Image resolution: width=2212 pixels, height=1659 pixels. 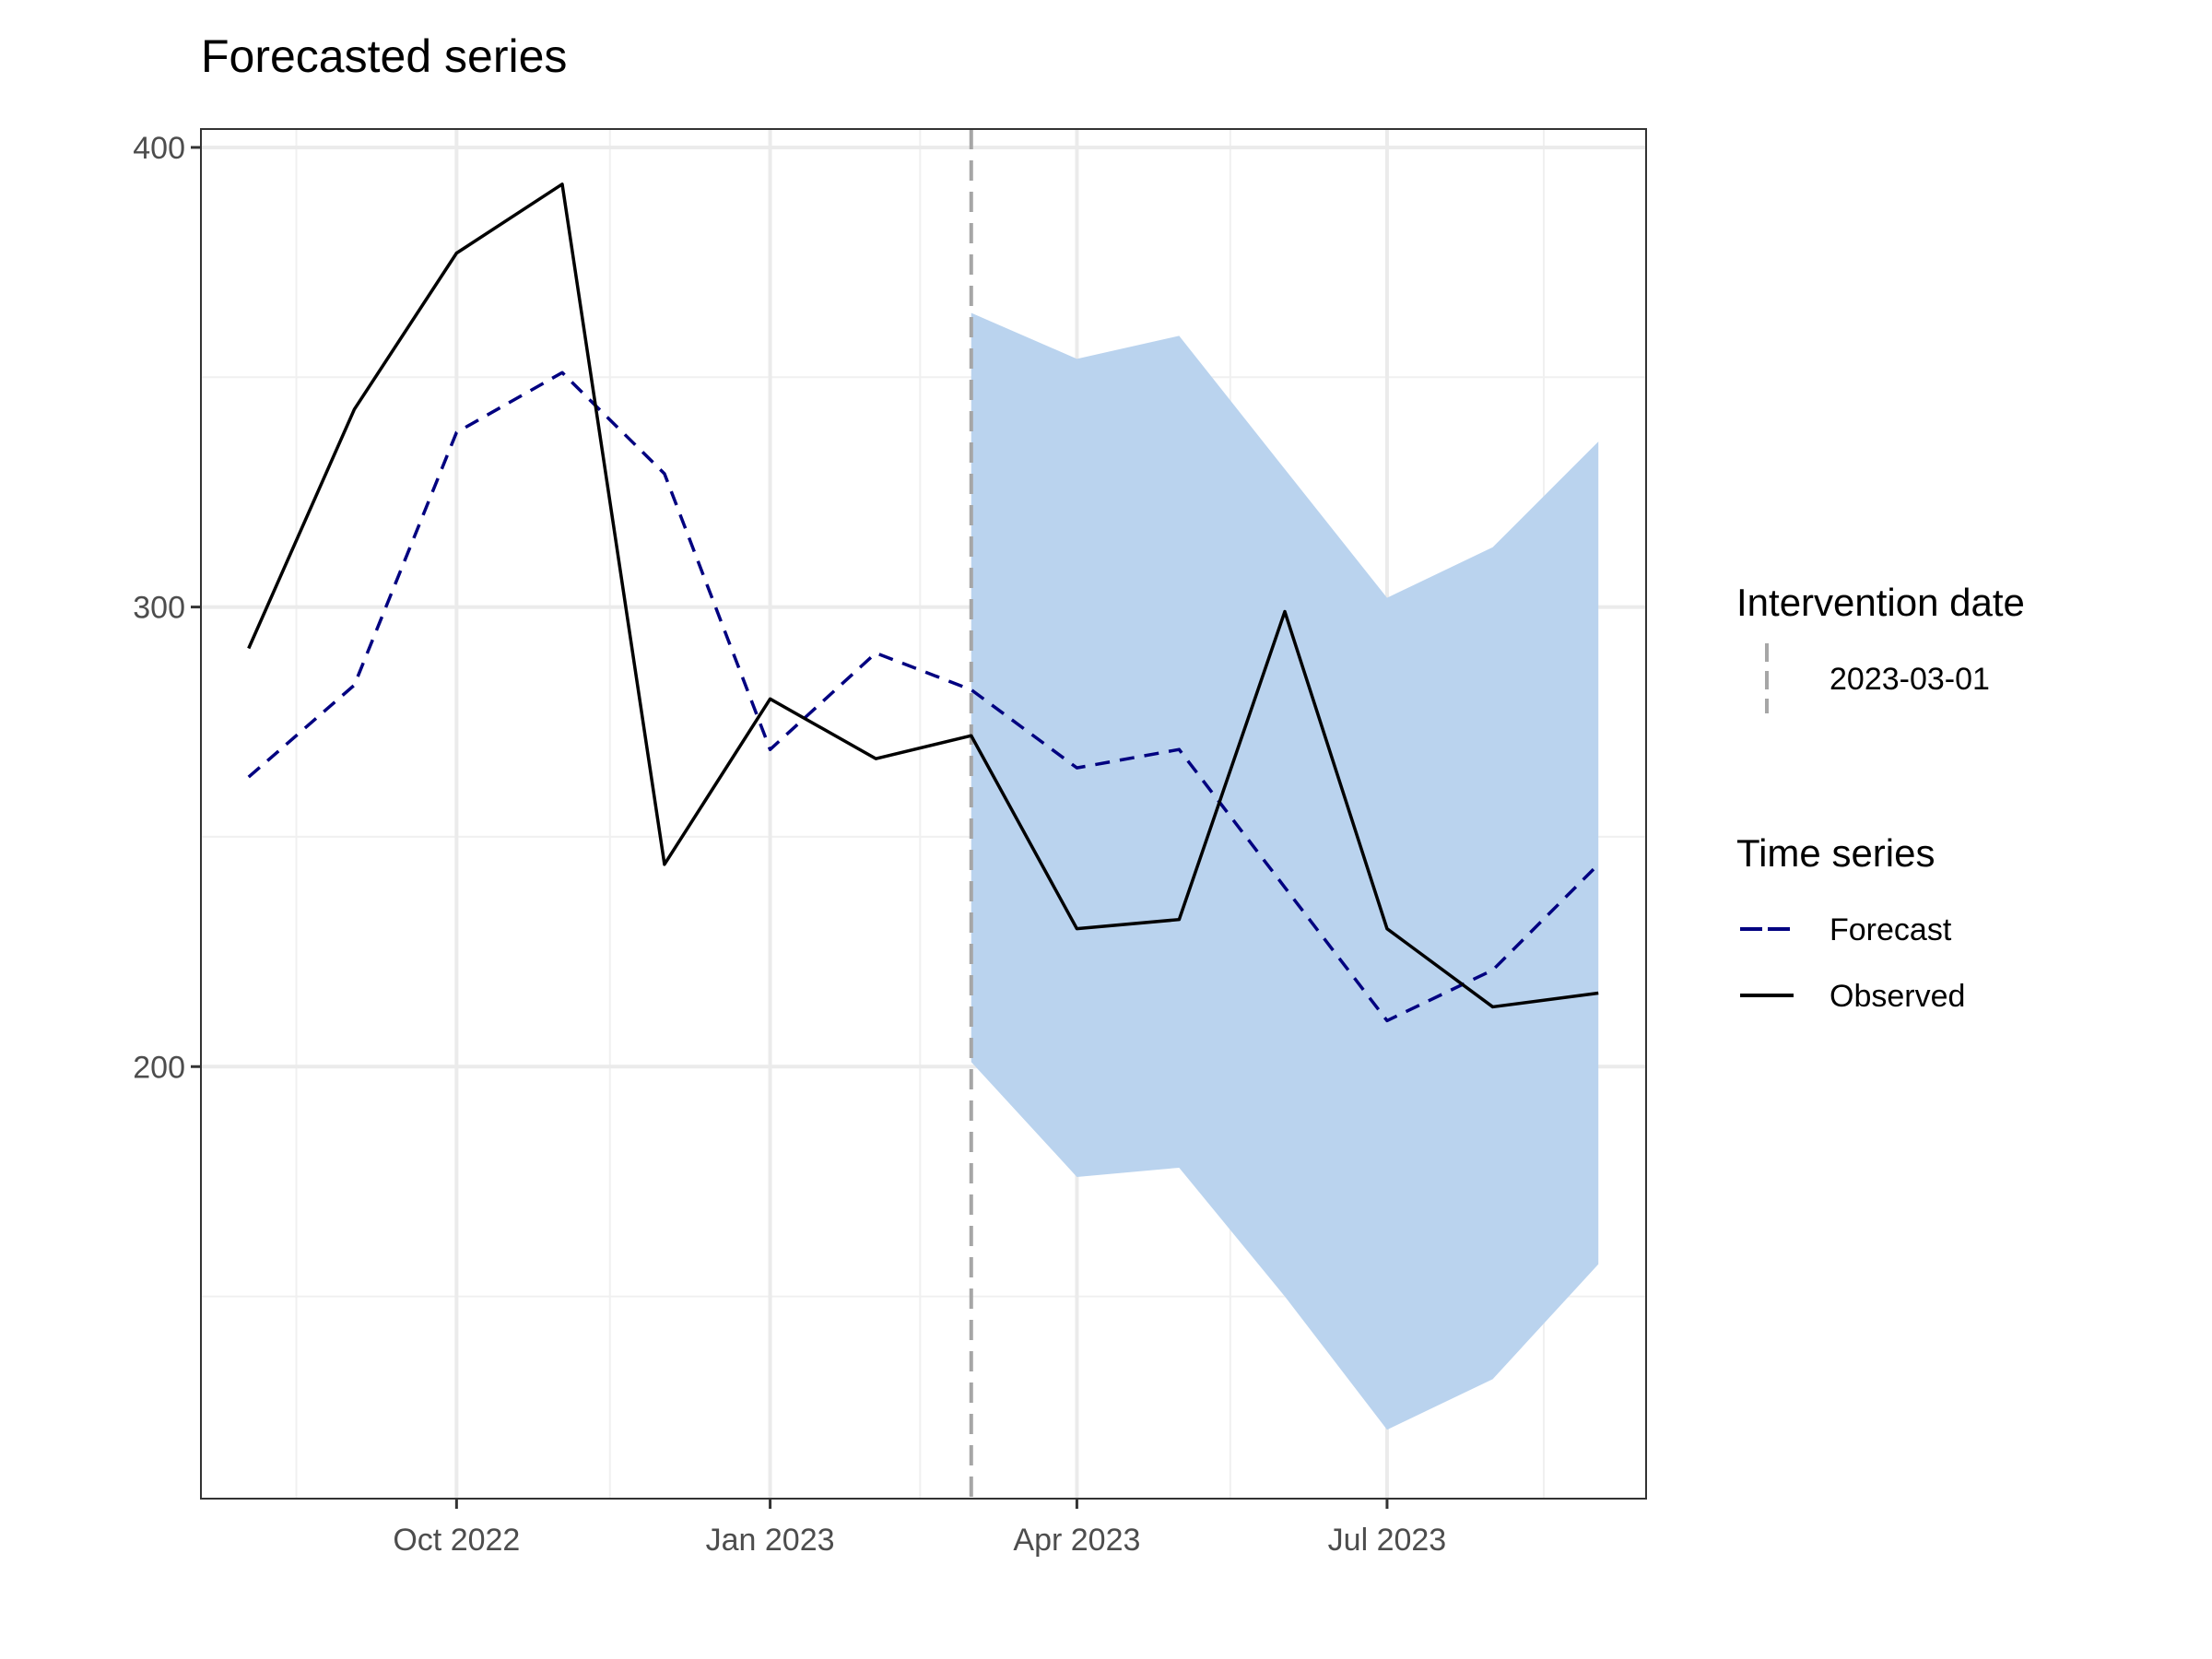 What do you see at coordinates (1387, 1540) in the screenshot?
I see `x-tick-label: Jul 2023` at bounding box center [1387, 1540].